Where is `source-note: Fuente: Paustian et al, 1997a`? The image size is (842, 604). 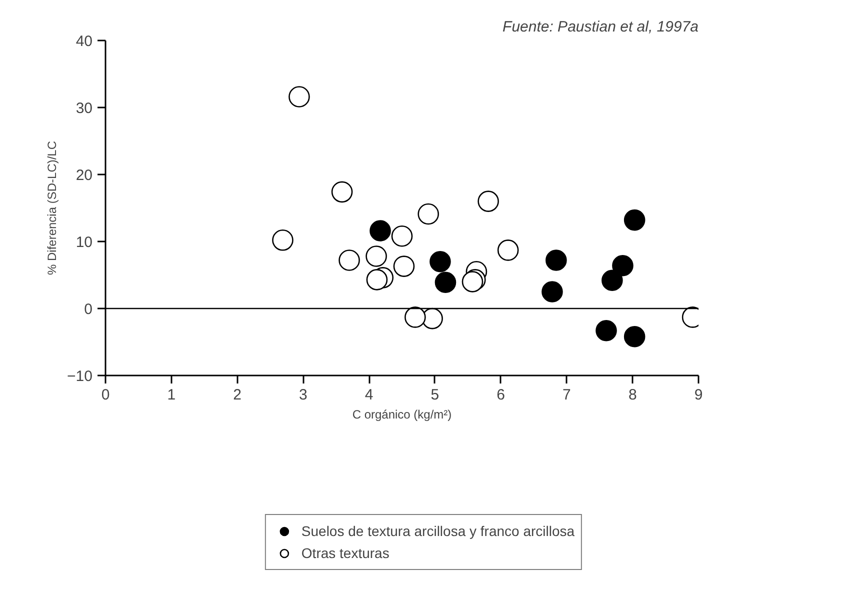
source-note: Fuente: Paustian et al, 1997a is located at coordinates (600, 27).